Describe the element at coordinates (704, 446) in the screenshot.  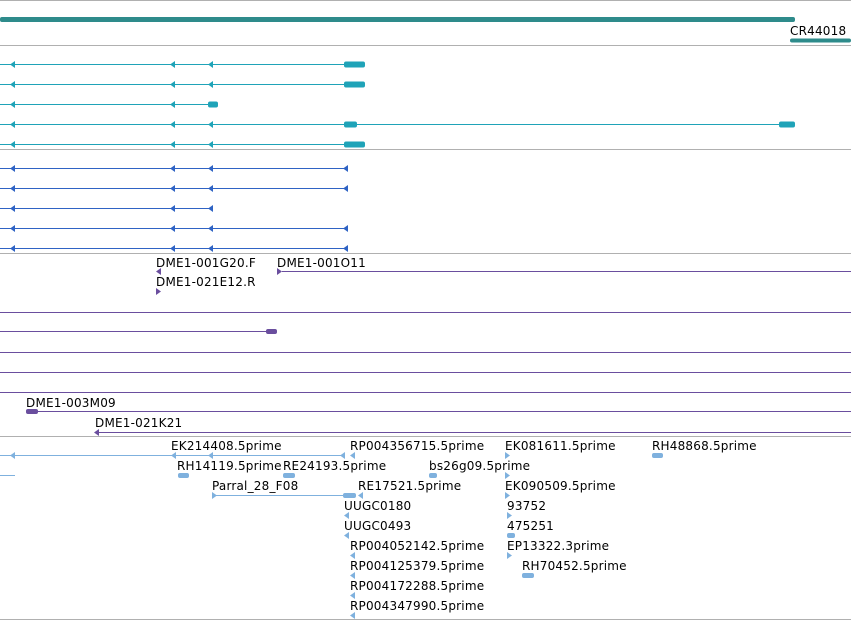
I see `est-label: RH48868.5prime` at that location.